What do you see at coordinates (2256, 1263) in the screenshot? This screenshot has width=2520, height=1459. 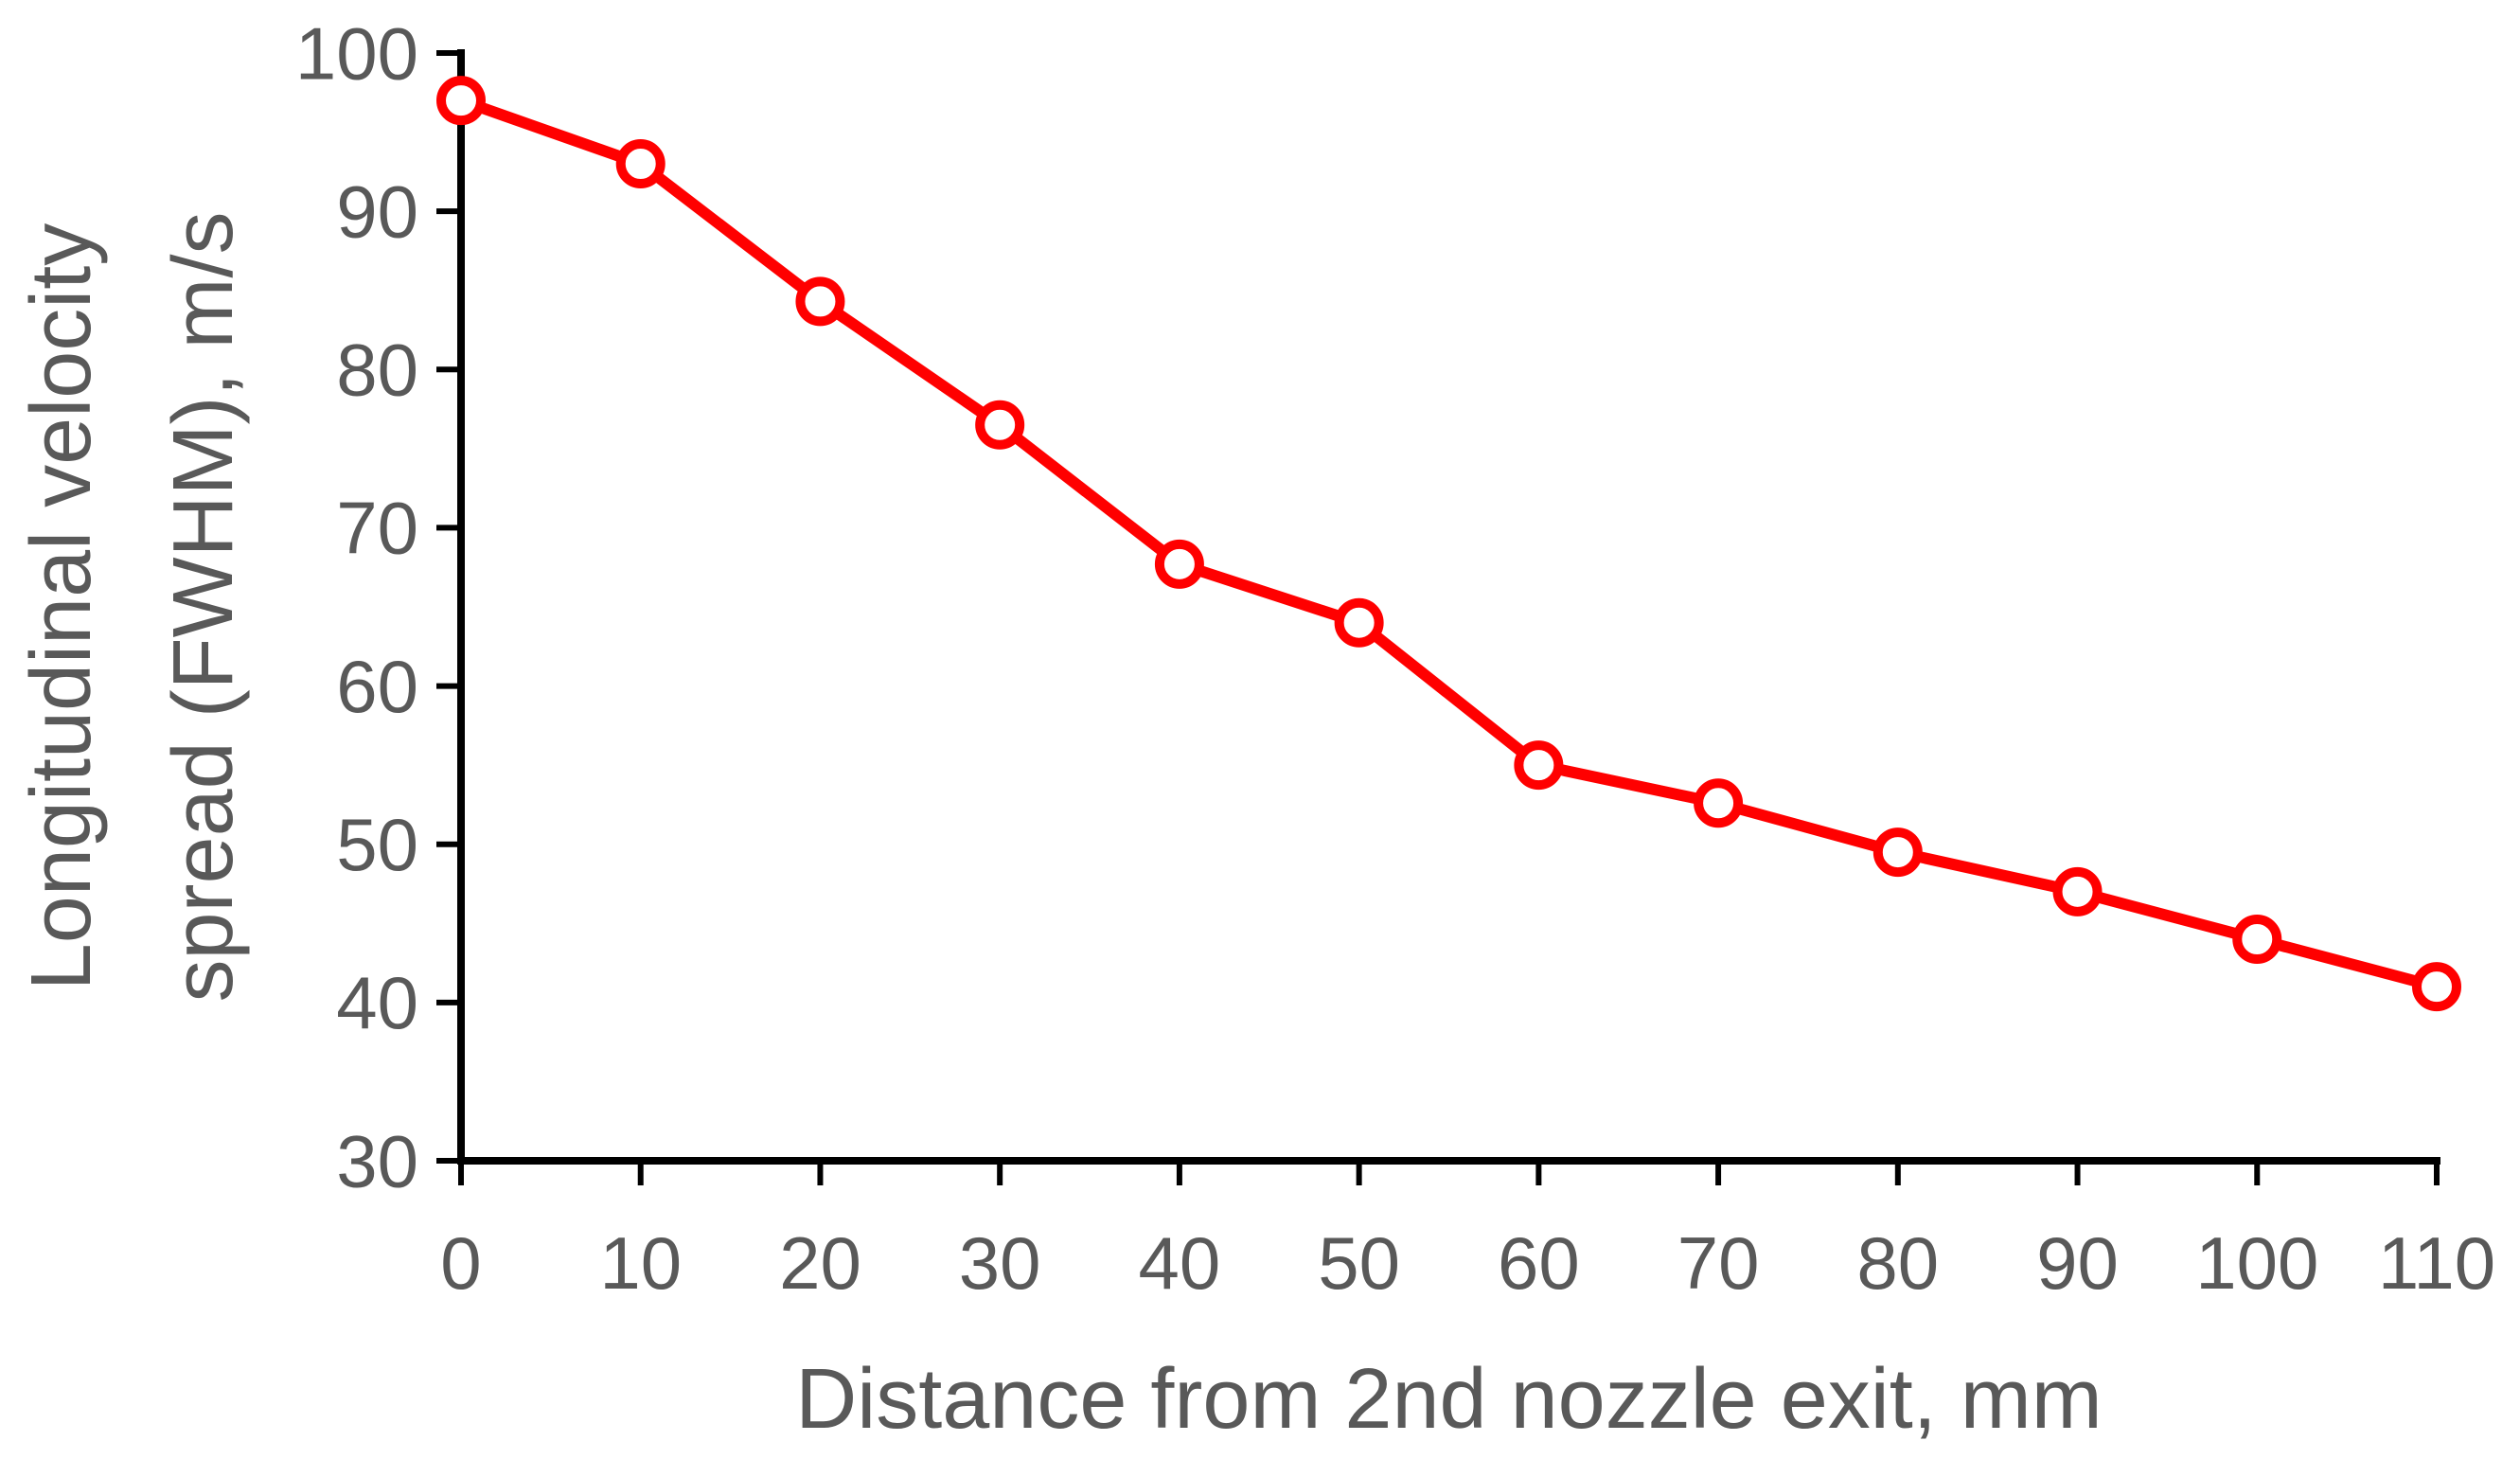 I see `x-tick-label: 100` at bounding box center [2256, 1263].